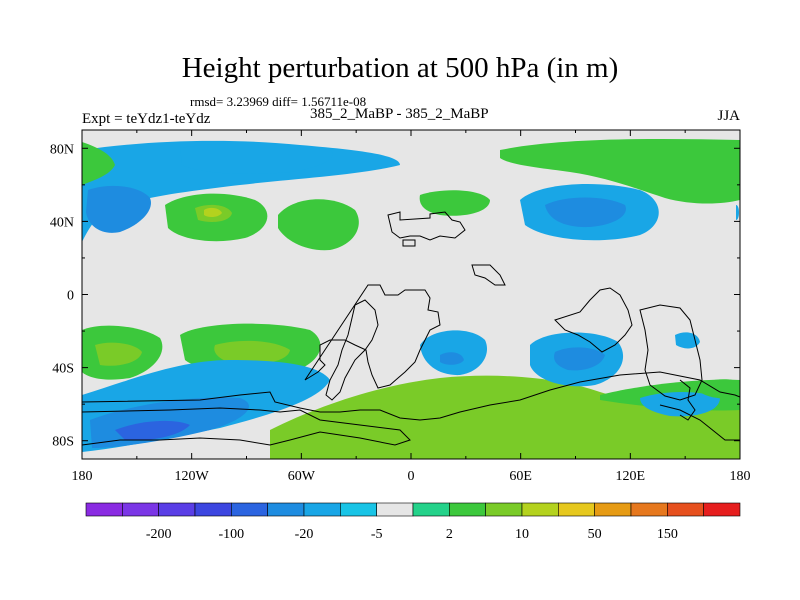 This screenshot has width=800, height=600. Describe the element at coordinates (302, 476) in the screenshot. I see `x-tick-label: 60W` at that location.